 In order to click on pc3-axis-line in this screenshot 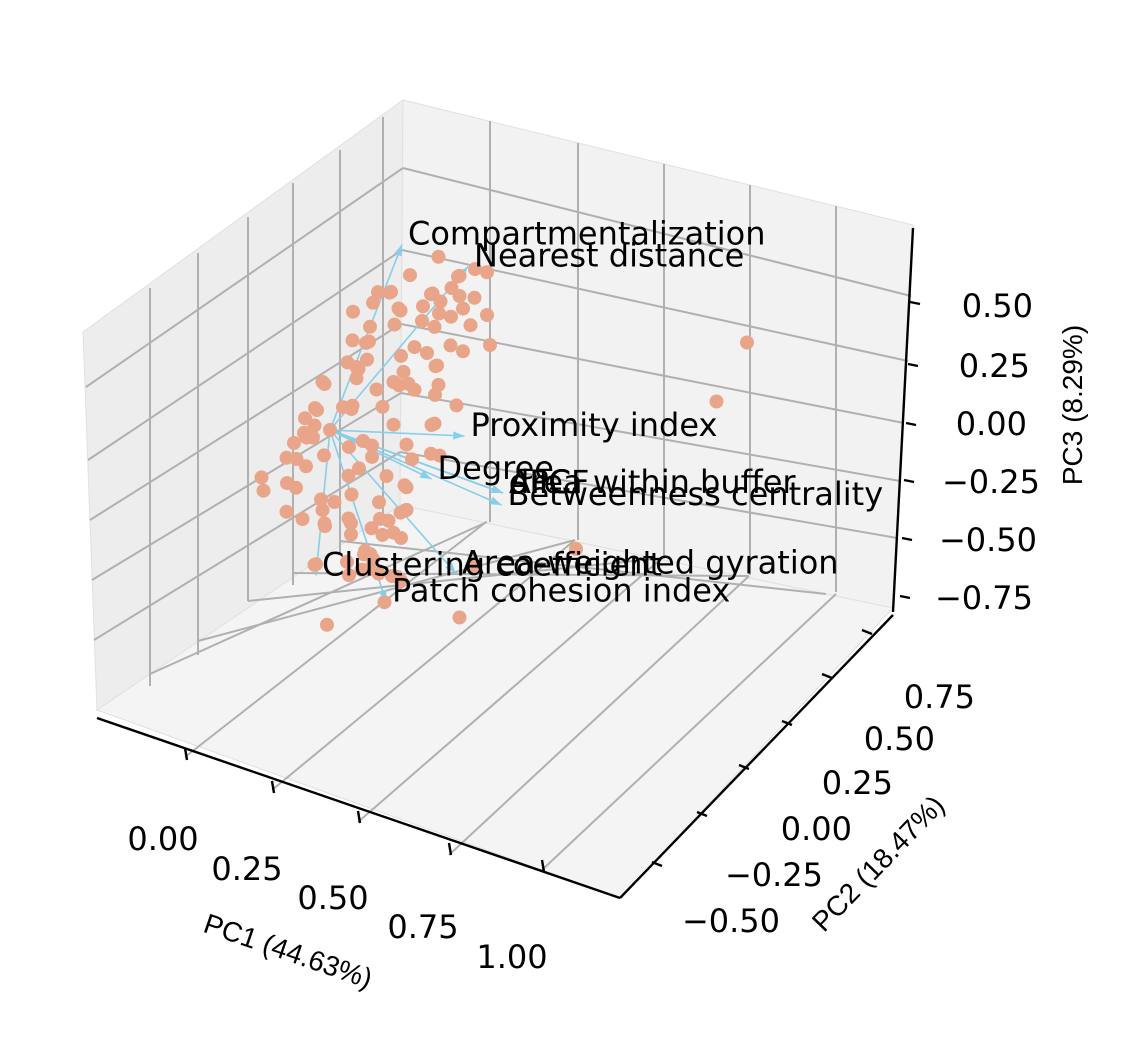, I will do `click(903, 420)`.